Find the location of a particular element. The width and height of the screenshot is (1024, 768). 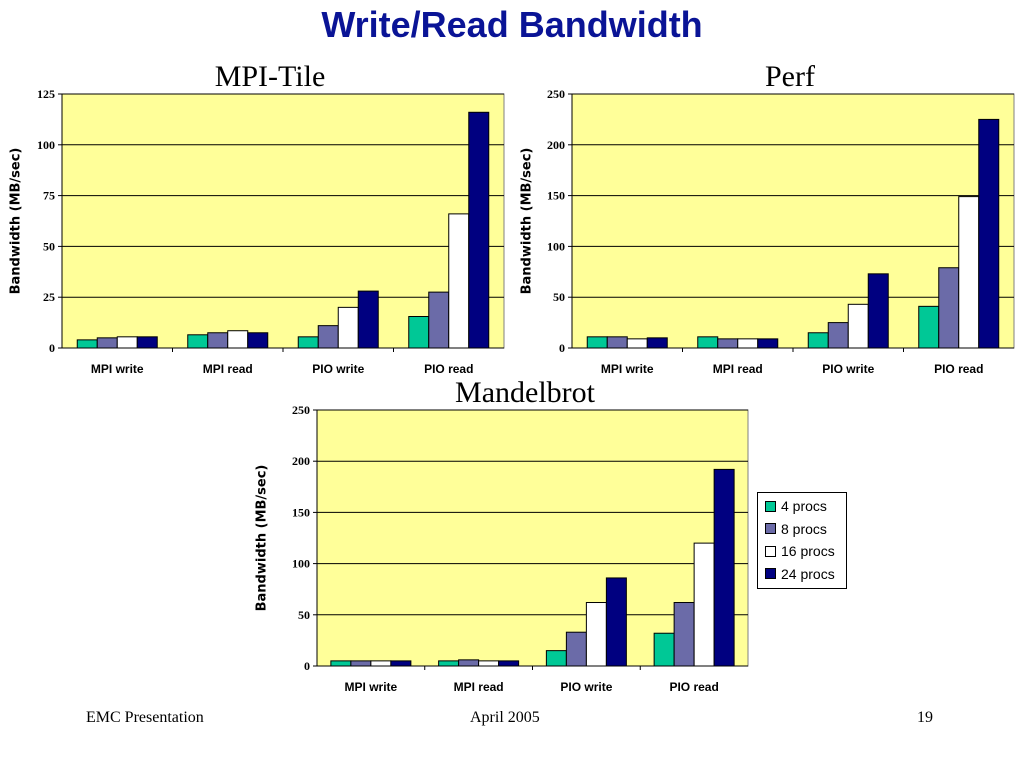

footer-page-number: 19 is located at coordinates (925, 717).